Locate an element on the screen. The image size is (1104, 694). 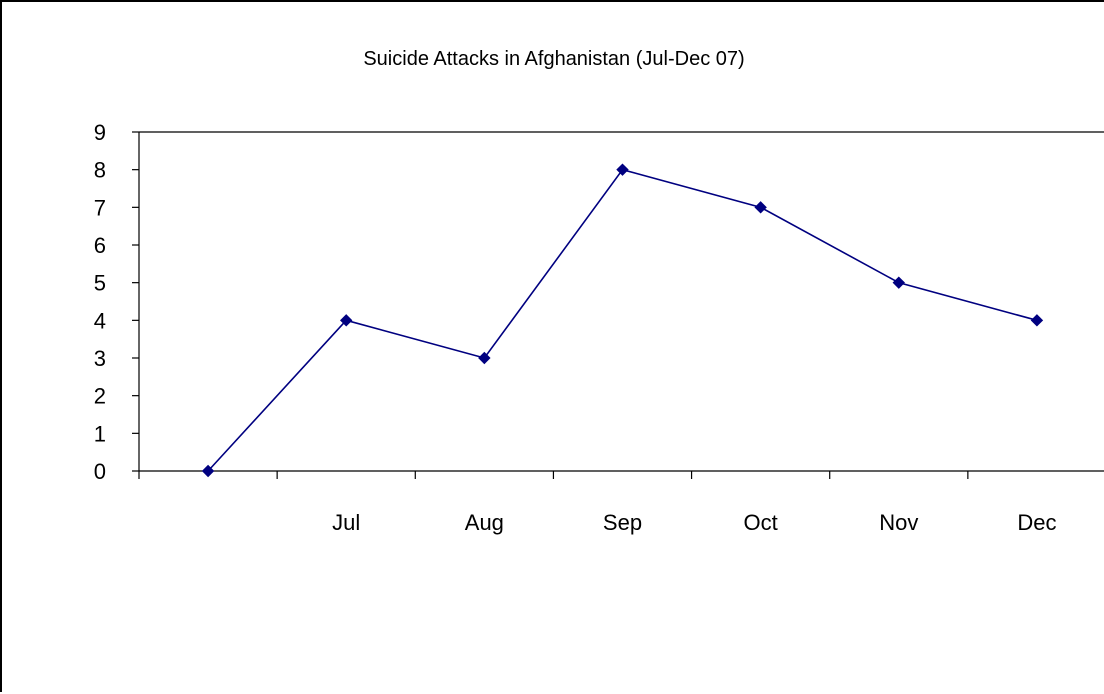
y-tick-label: 0 is located at coordinates (100, 471).